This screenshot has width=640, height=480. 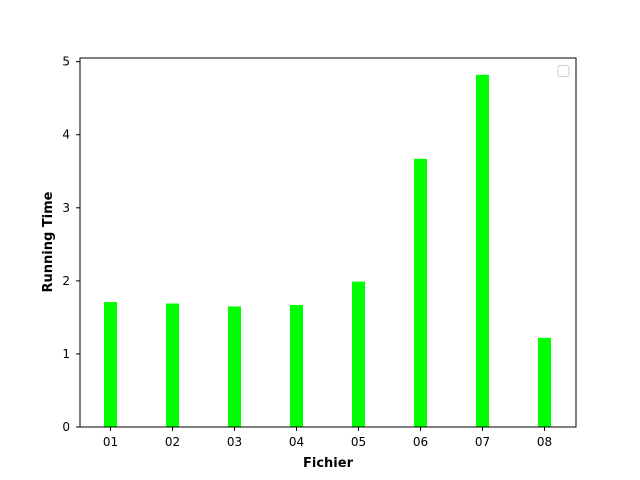 I want to click on y-tick-label: 3, so click(x=66, y=208).